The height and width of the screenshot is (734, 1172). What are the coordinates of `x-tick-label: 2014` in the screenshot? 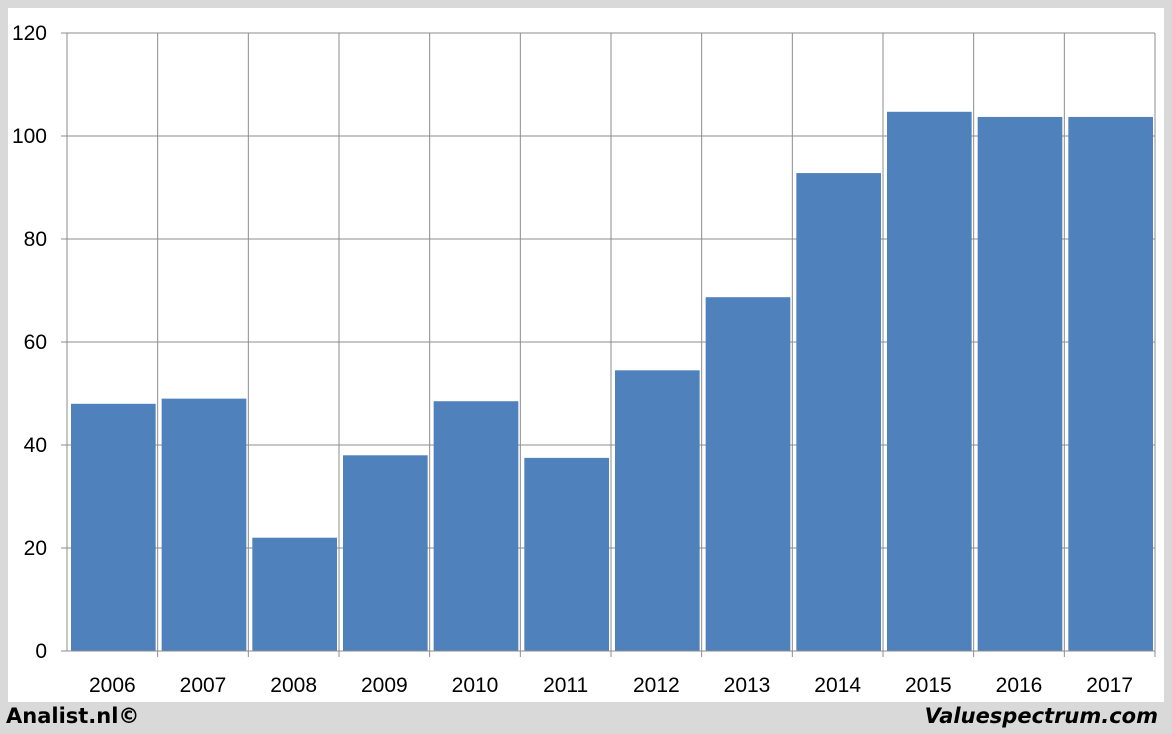 It's located at (837, 685).